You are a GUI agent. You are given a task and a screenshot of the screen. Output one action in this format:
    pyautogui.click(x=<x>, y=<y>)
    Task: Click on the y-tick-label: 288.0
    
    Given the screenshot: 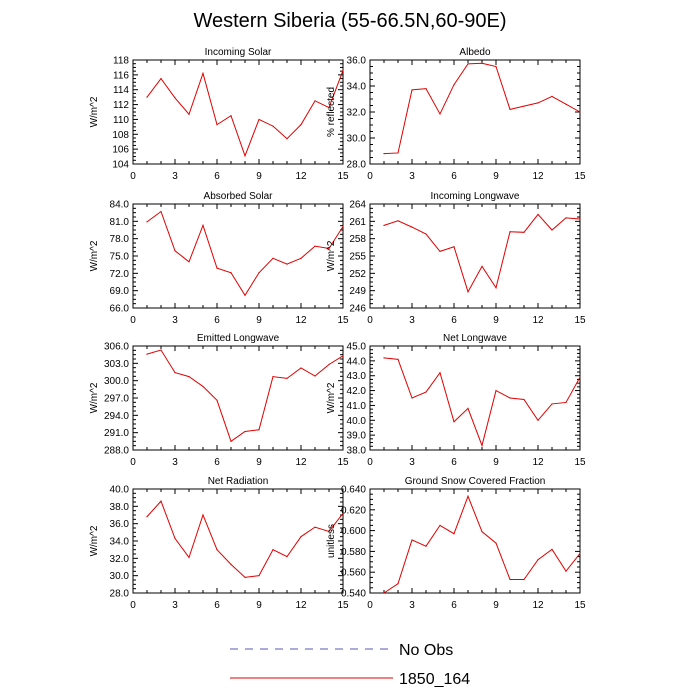 What is the action you would take?
    pyautogui.click(x=116, y=451)
    